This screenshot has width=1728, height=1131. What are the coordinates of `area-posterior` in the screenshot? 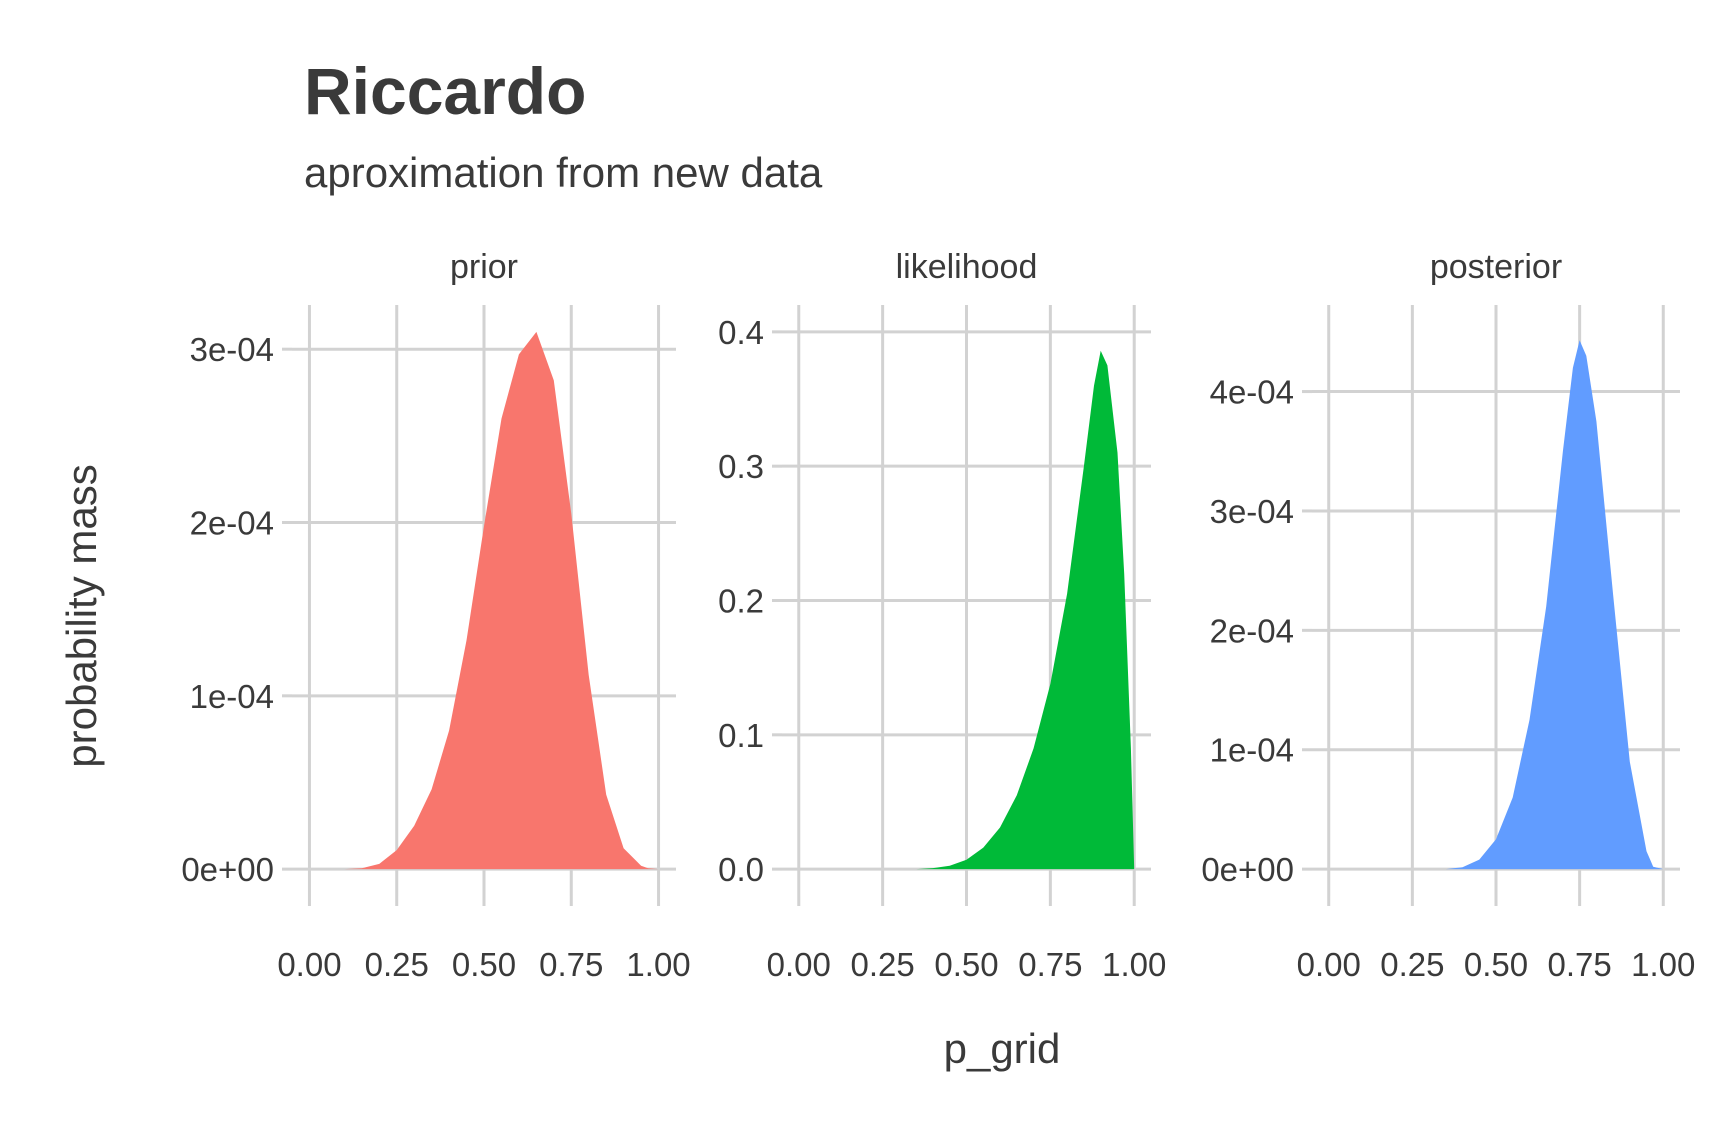 It's located at (1496, 605).